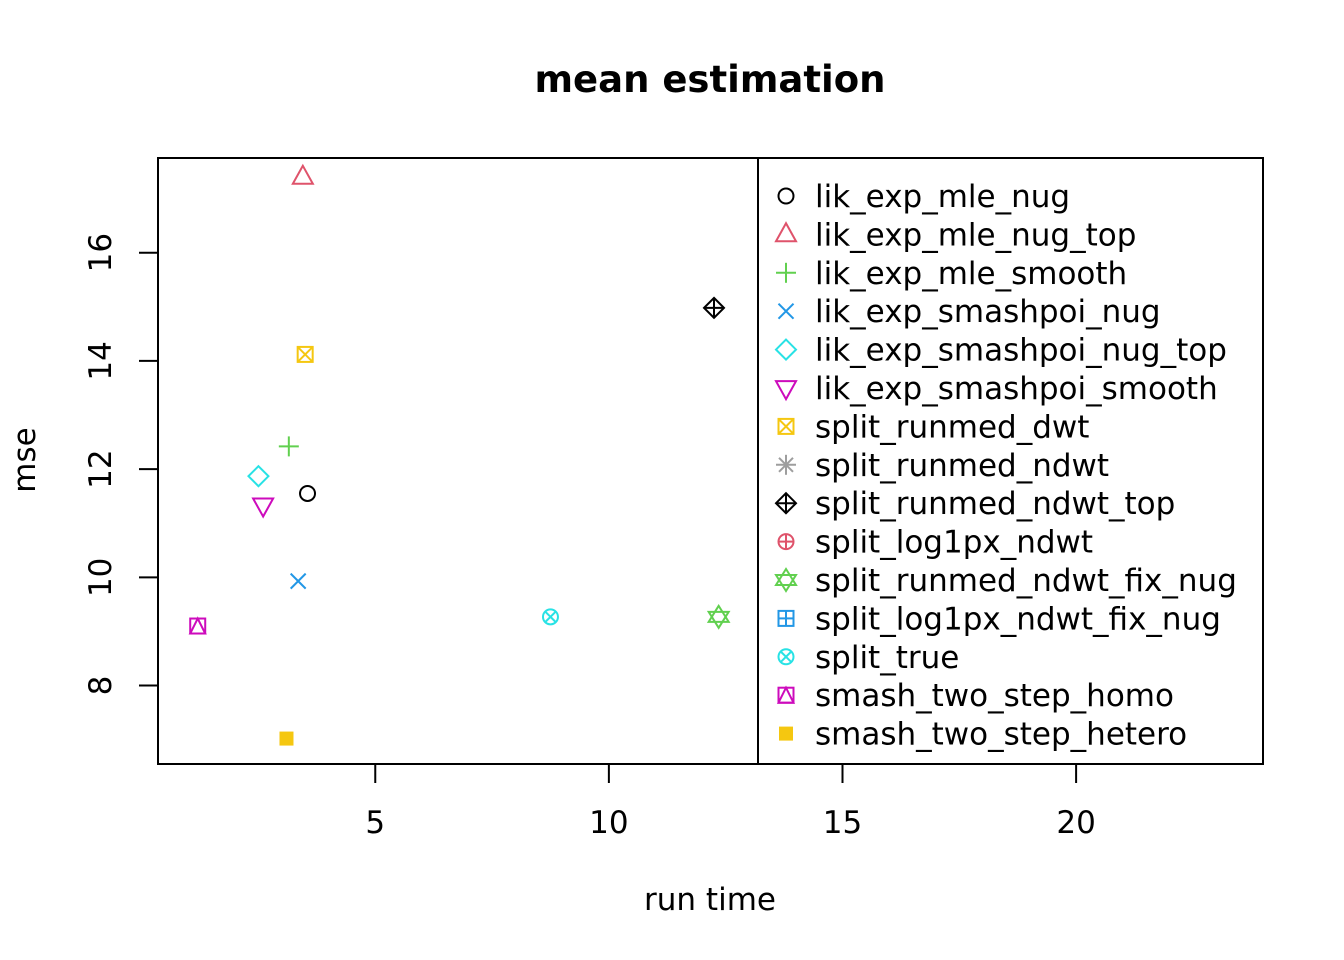  Describe the element at coordinates (25, 459) in the screenshot. I see `y-axis-label: mse` at that location.